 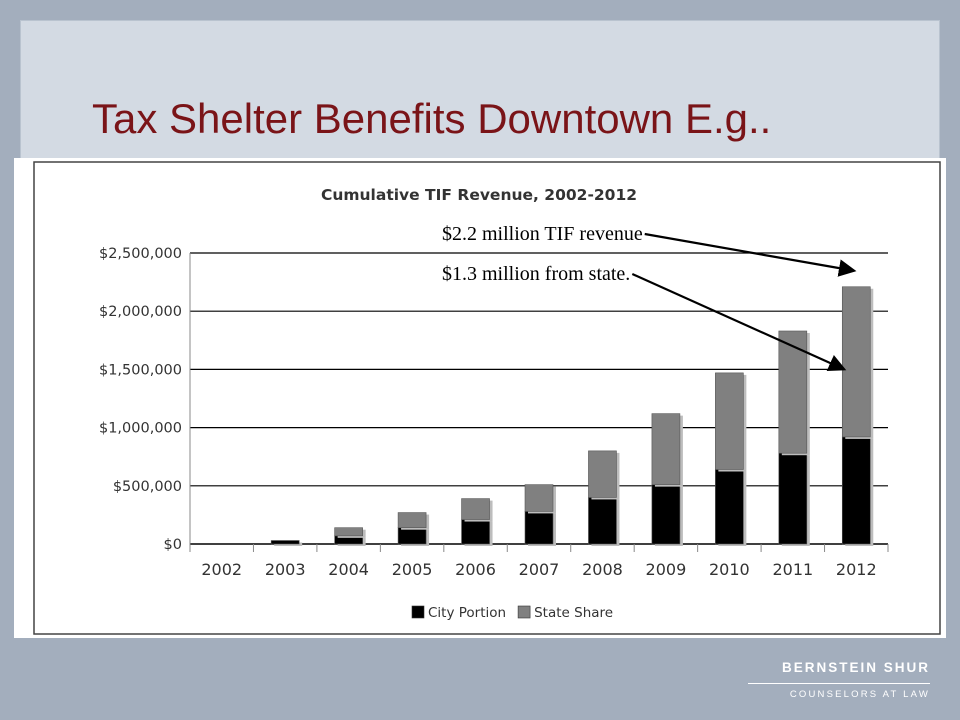 What do you see at coordinates (475, 532) in the screenshot?
I see `bar-city-2006` at bounding box center [475, 532].